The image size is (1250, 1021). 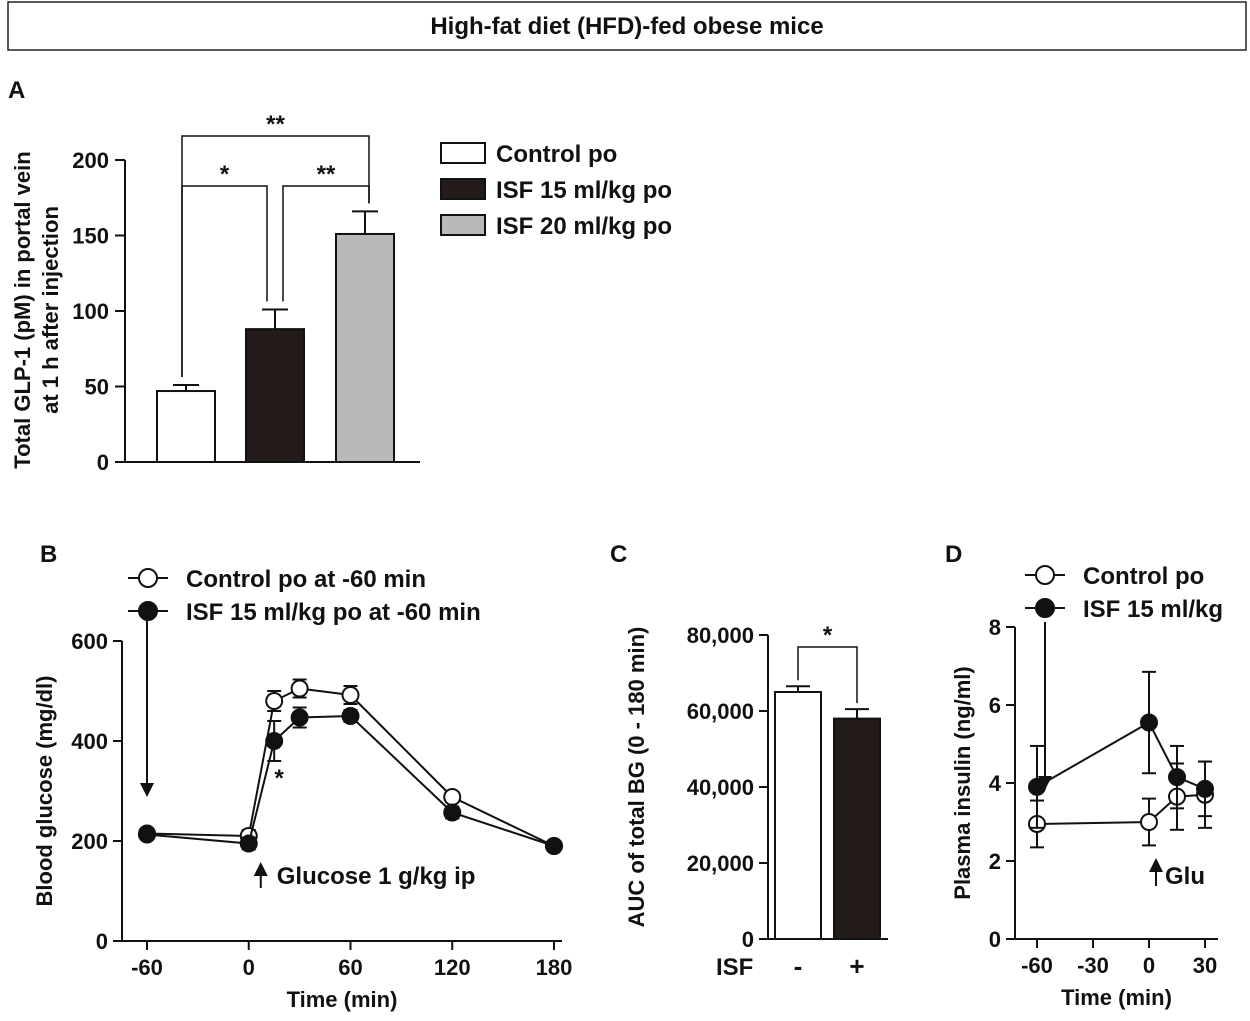 What do you see at coordinates (1093, 965) in the screenshot?
I see `x-tick-label: -30` at bounding box center [1093, 965].